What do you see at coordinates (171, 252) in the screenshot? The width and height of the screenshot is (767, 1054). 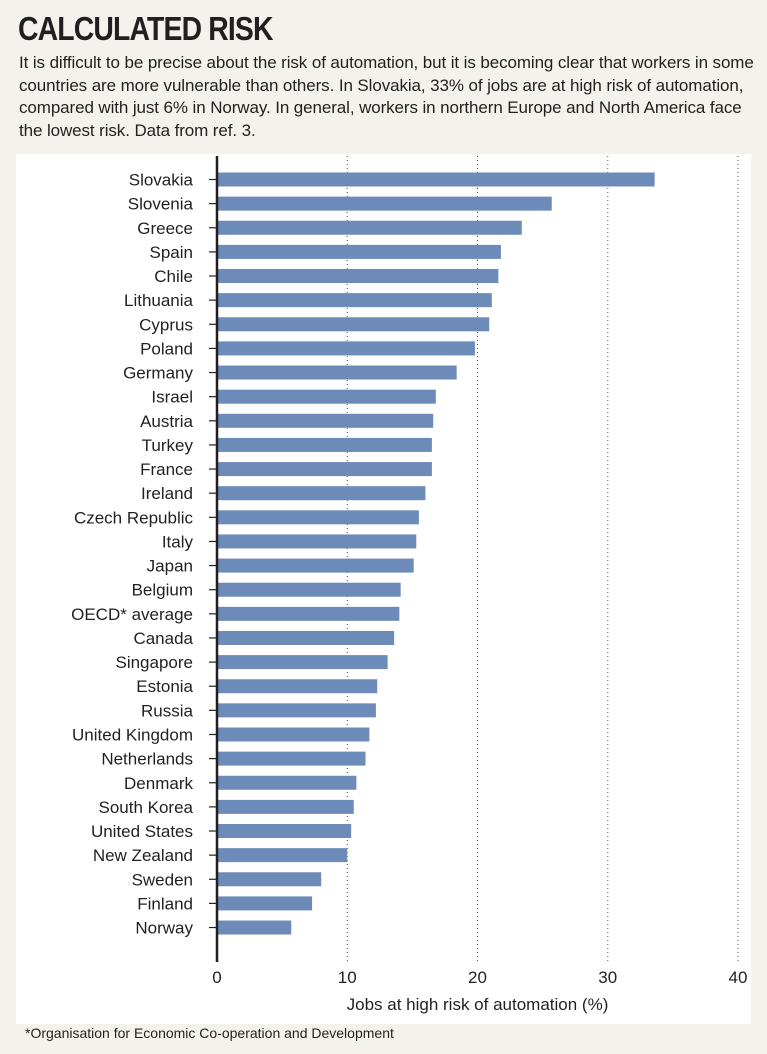 I see `y-tick-label: Spain` at bounding box center [171, 252].